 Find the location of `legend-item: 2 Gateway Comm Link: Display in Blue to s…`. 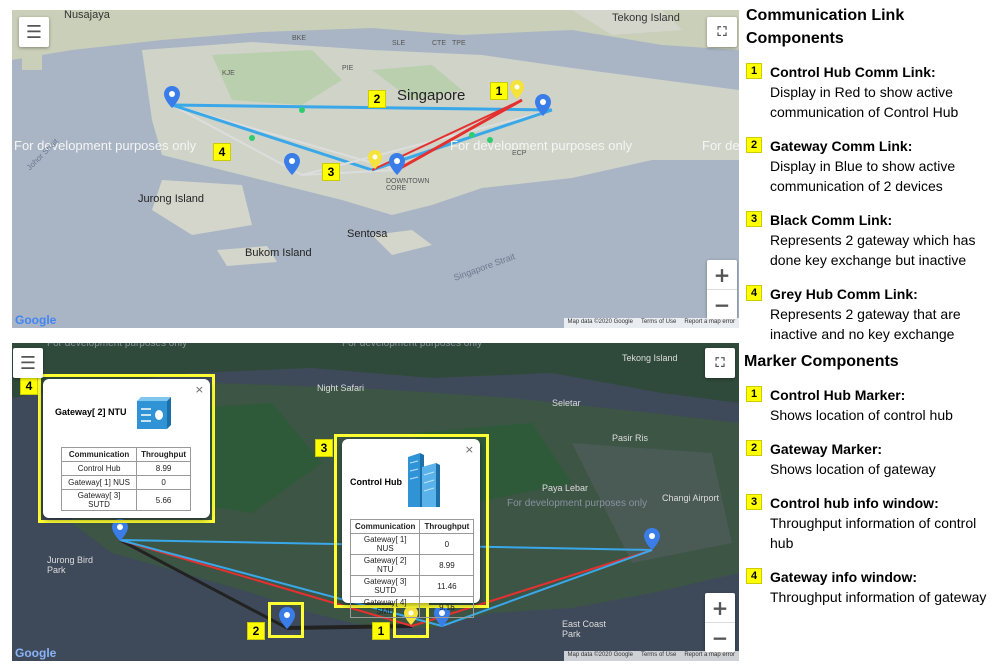

legend-item: 2 Gateway Comm Link: Display in Blue to s… is located at coordinates (870, 166).